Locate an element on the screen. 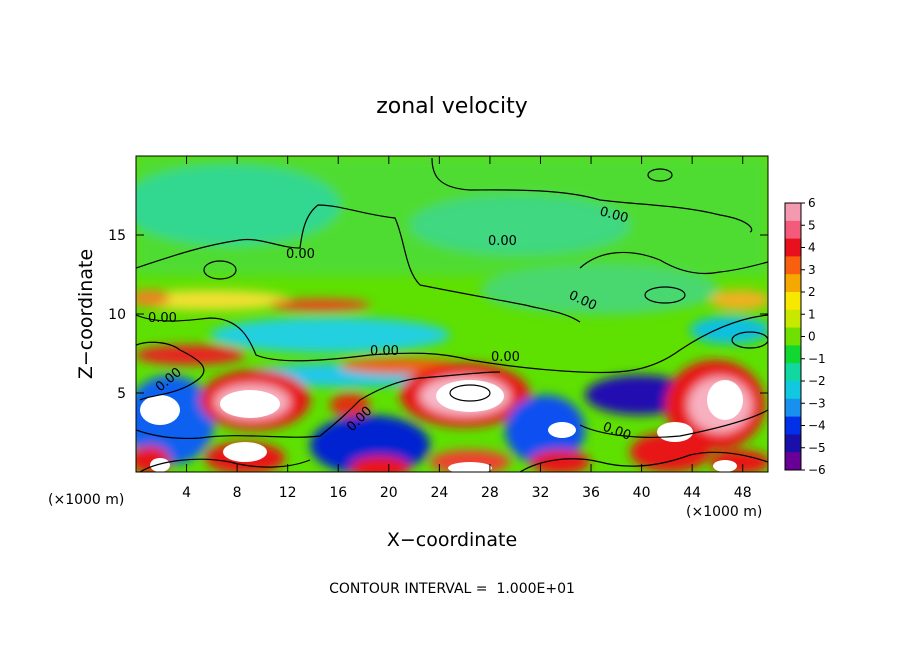  blue-blob-lower-center is located at coordinates (545, 430).